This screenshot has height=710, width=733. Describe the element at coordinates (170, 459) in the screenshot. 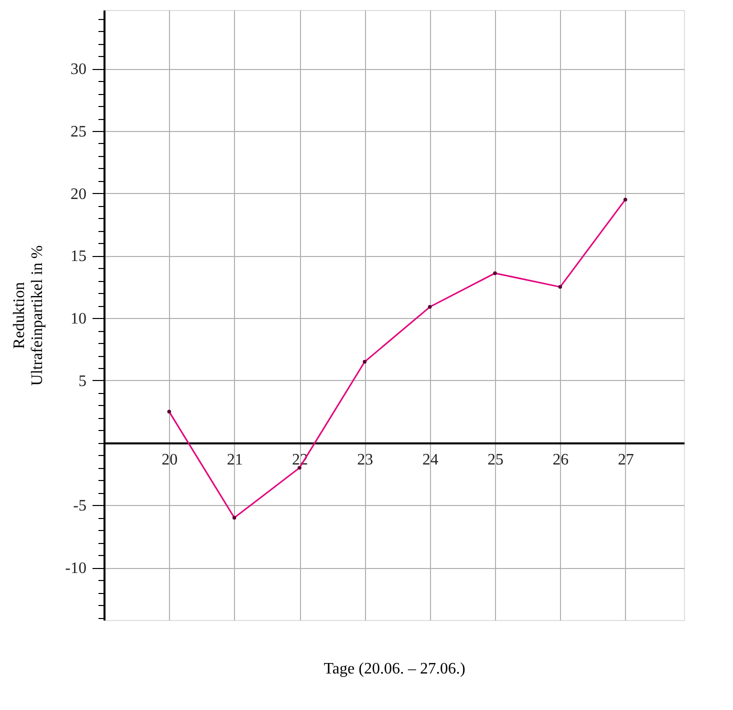

I see `x-tick-label: 20` at that location.